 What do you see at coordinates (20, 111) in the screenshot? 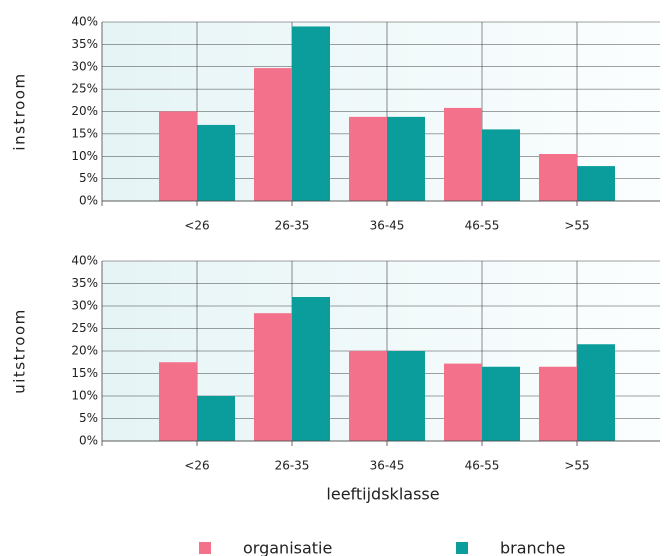
I see `y-axis-label: instroom` at bounding box center [20, 111].